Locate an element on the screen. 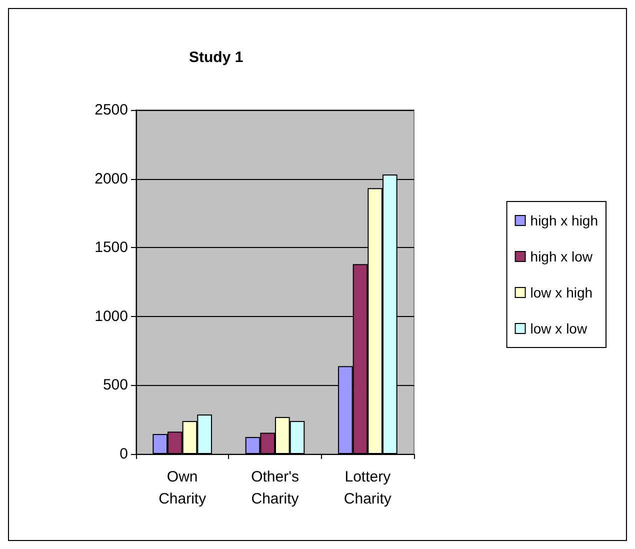 This screenshot has height=549, width=635. y-tick-label: 500 is located at coordinates (115, 385).